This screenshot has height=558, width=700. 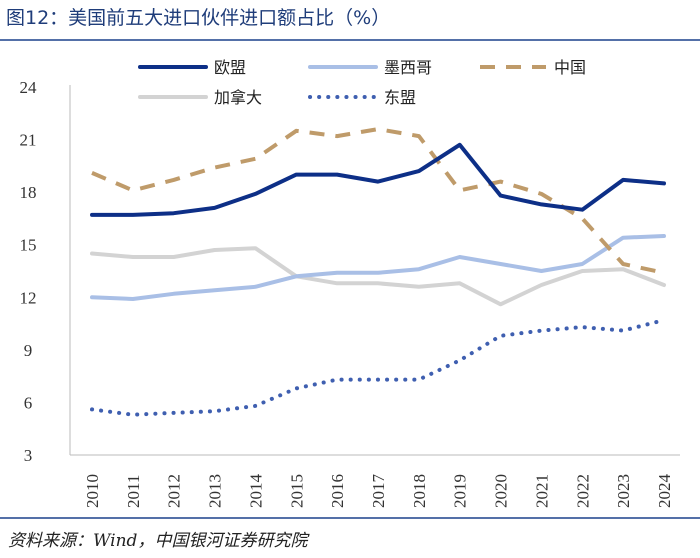 What do you see at coordinates (28, 140) in the screenshot?
I see `y-tick-label: 21` at bounding box center [28, 140].